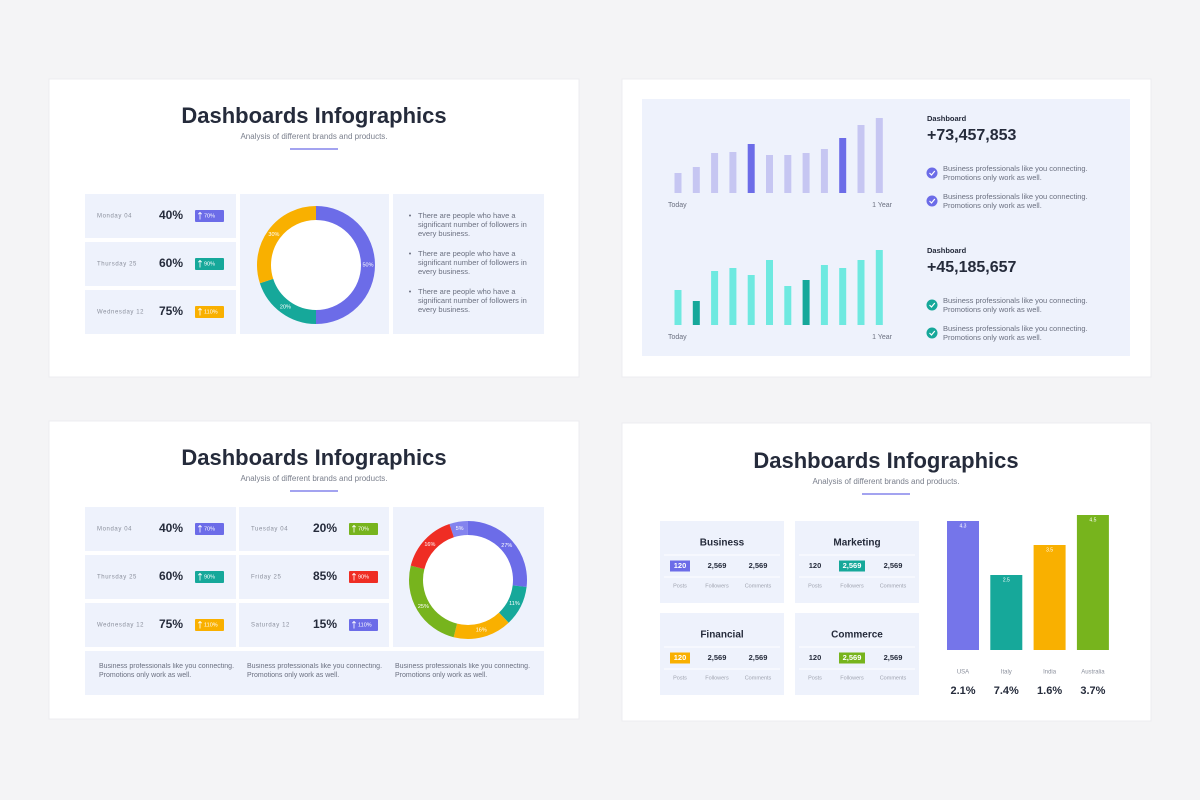  Describe the element at coordinates (677, 337) in the screenshot. I see `axis-start-label: Today` at that location.